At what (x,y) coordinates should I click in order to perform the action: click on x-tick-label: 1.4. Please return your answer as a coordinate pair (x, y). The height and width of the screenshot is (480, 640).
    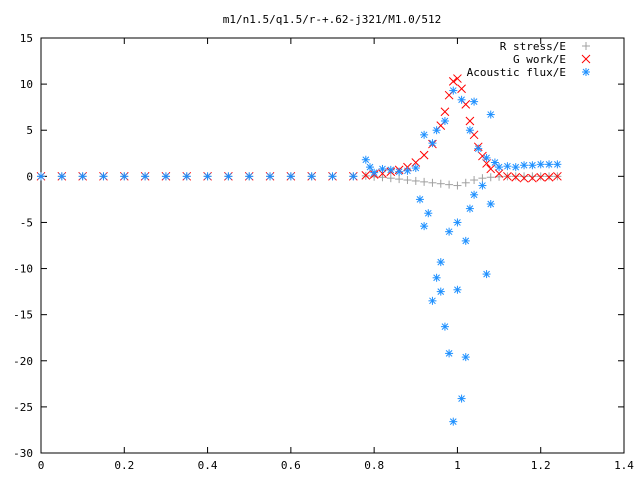
    Looking at the image, I should click on (624, 465).